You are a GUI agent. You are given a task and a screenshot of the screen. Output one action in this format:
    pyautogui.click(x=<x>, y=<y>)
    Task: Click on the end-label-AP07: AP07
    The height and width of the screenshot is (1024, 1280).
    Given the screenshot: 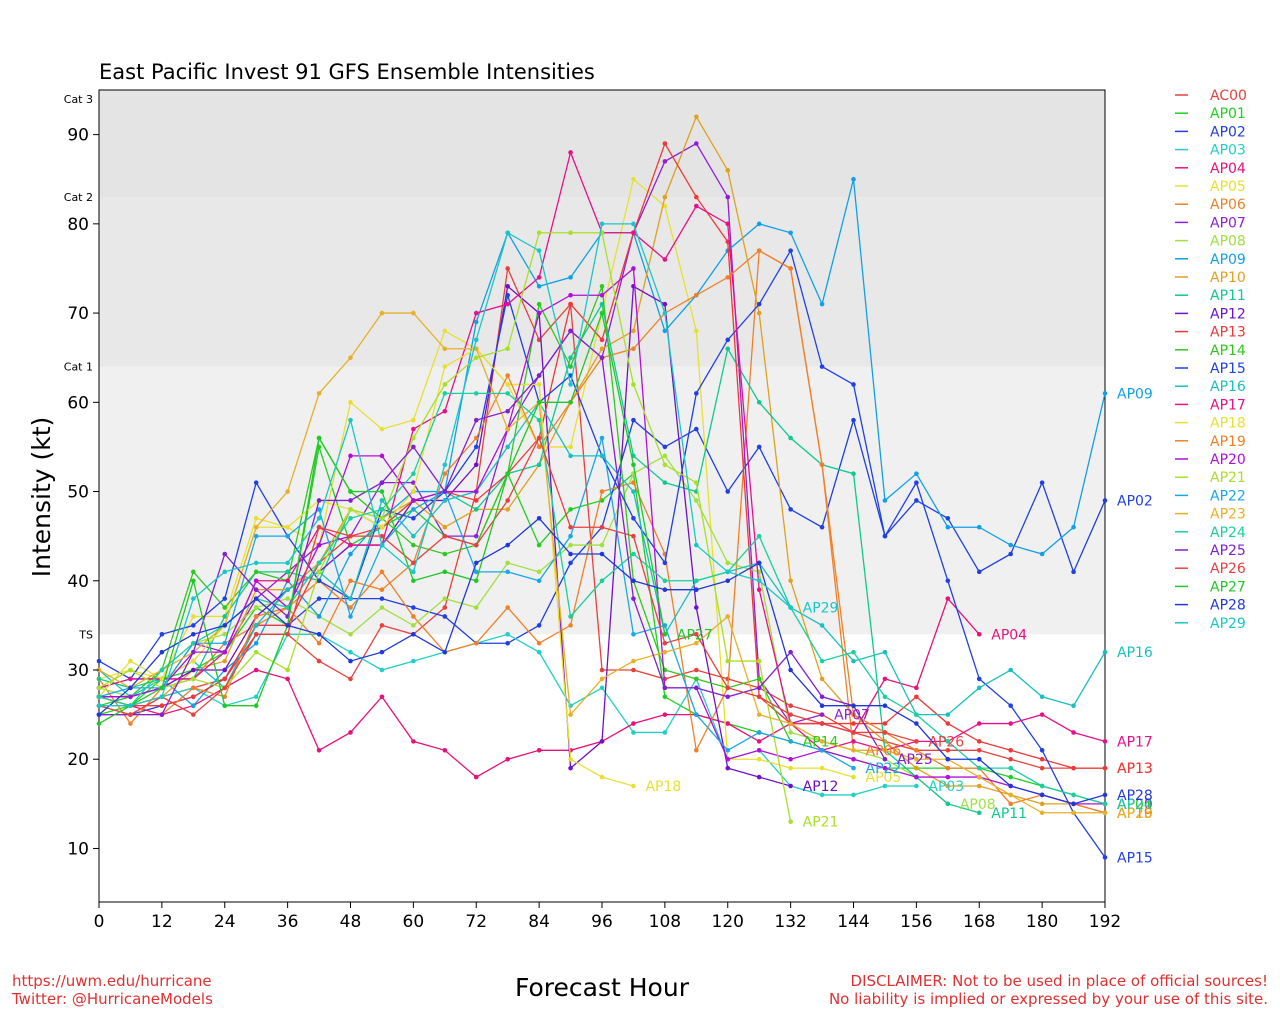 What is the action you would take?
    pyautogui.click(x=852, y=716)
    